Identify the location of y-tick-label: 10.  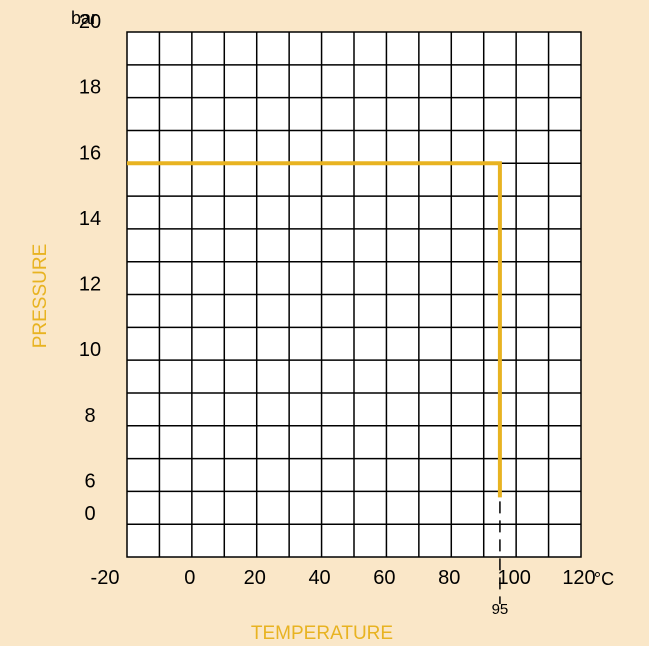
(90, 350).